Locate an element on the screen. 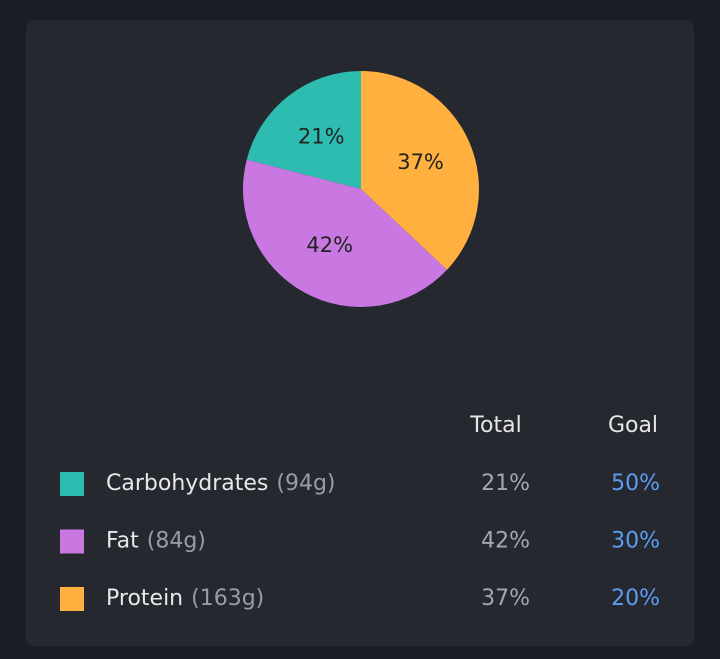 This screenshot has height=659, width=720. macro-name: Carbohydrates is located at coordinates (187, 483).